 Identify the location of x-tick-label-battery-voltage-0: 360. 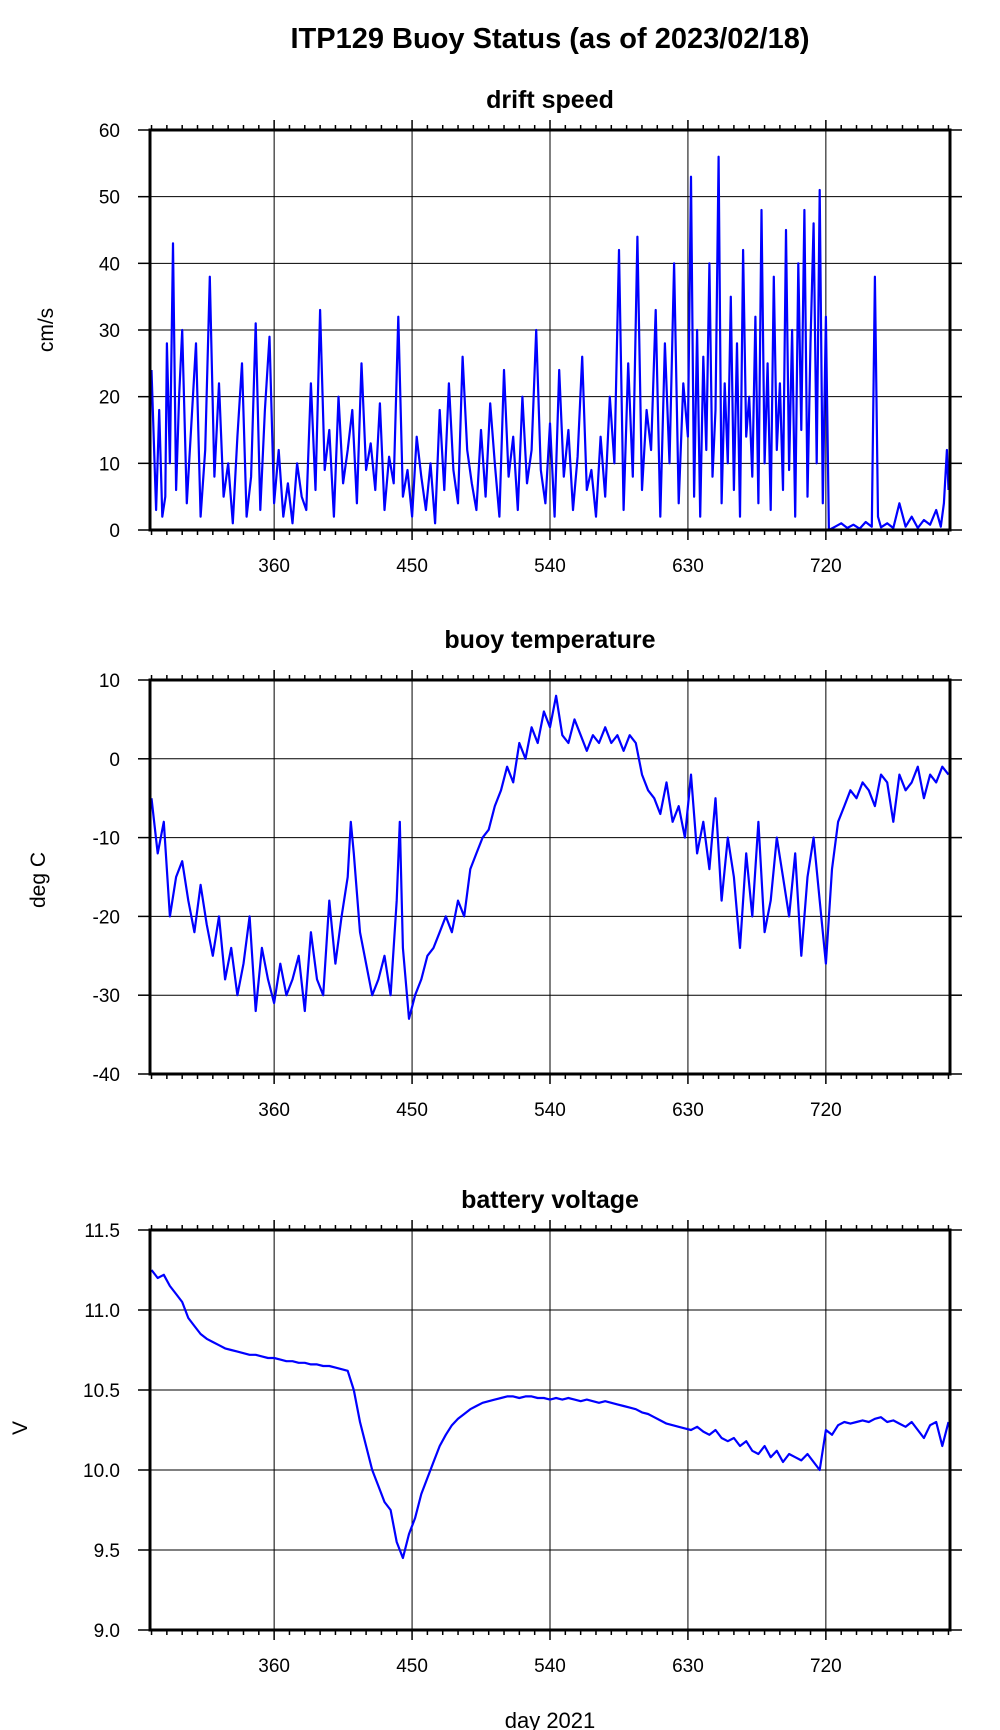
(274, 1666).